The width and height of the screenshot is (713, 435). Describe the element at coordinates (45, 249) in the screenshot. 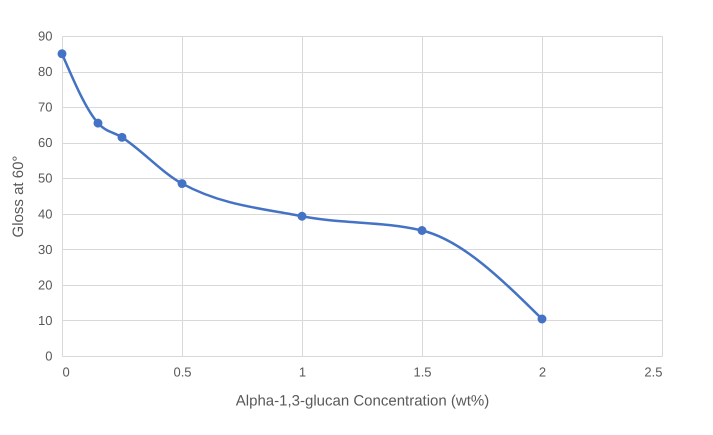

I see `y-tick-label: 30` at that location.